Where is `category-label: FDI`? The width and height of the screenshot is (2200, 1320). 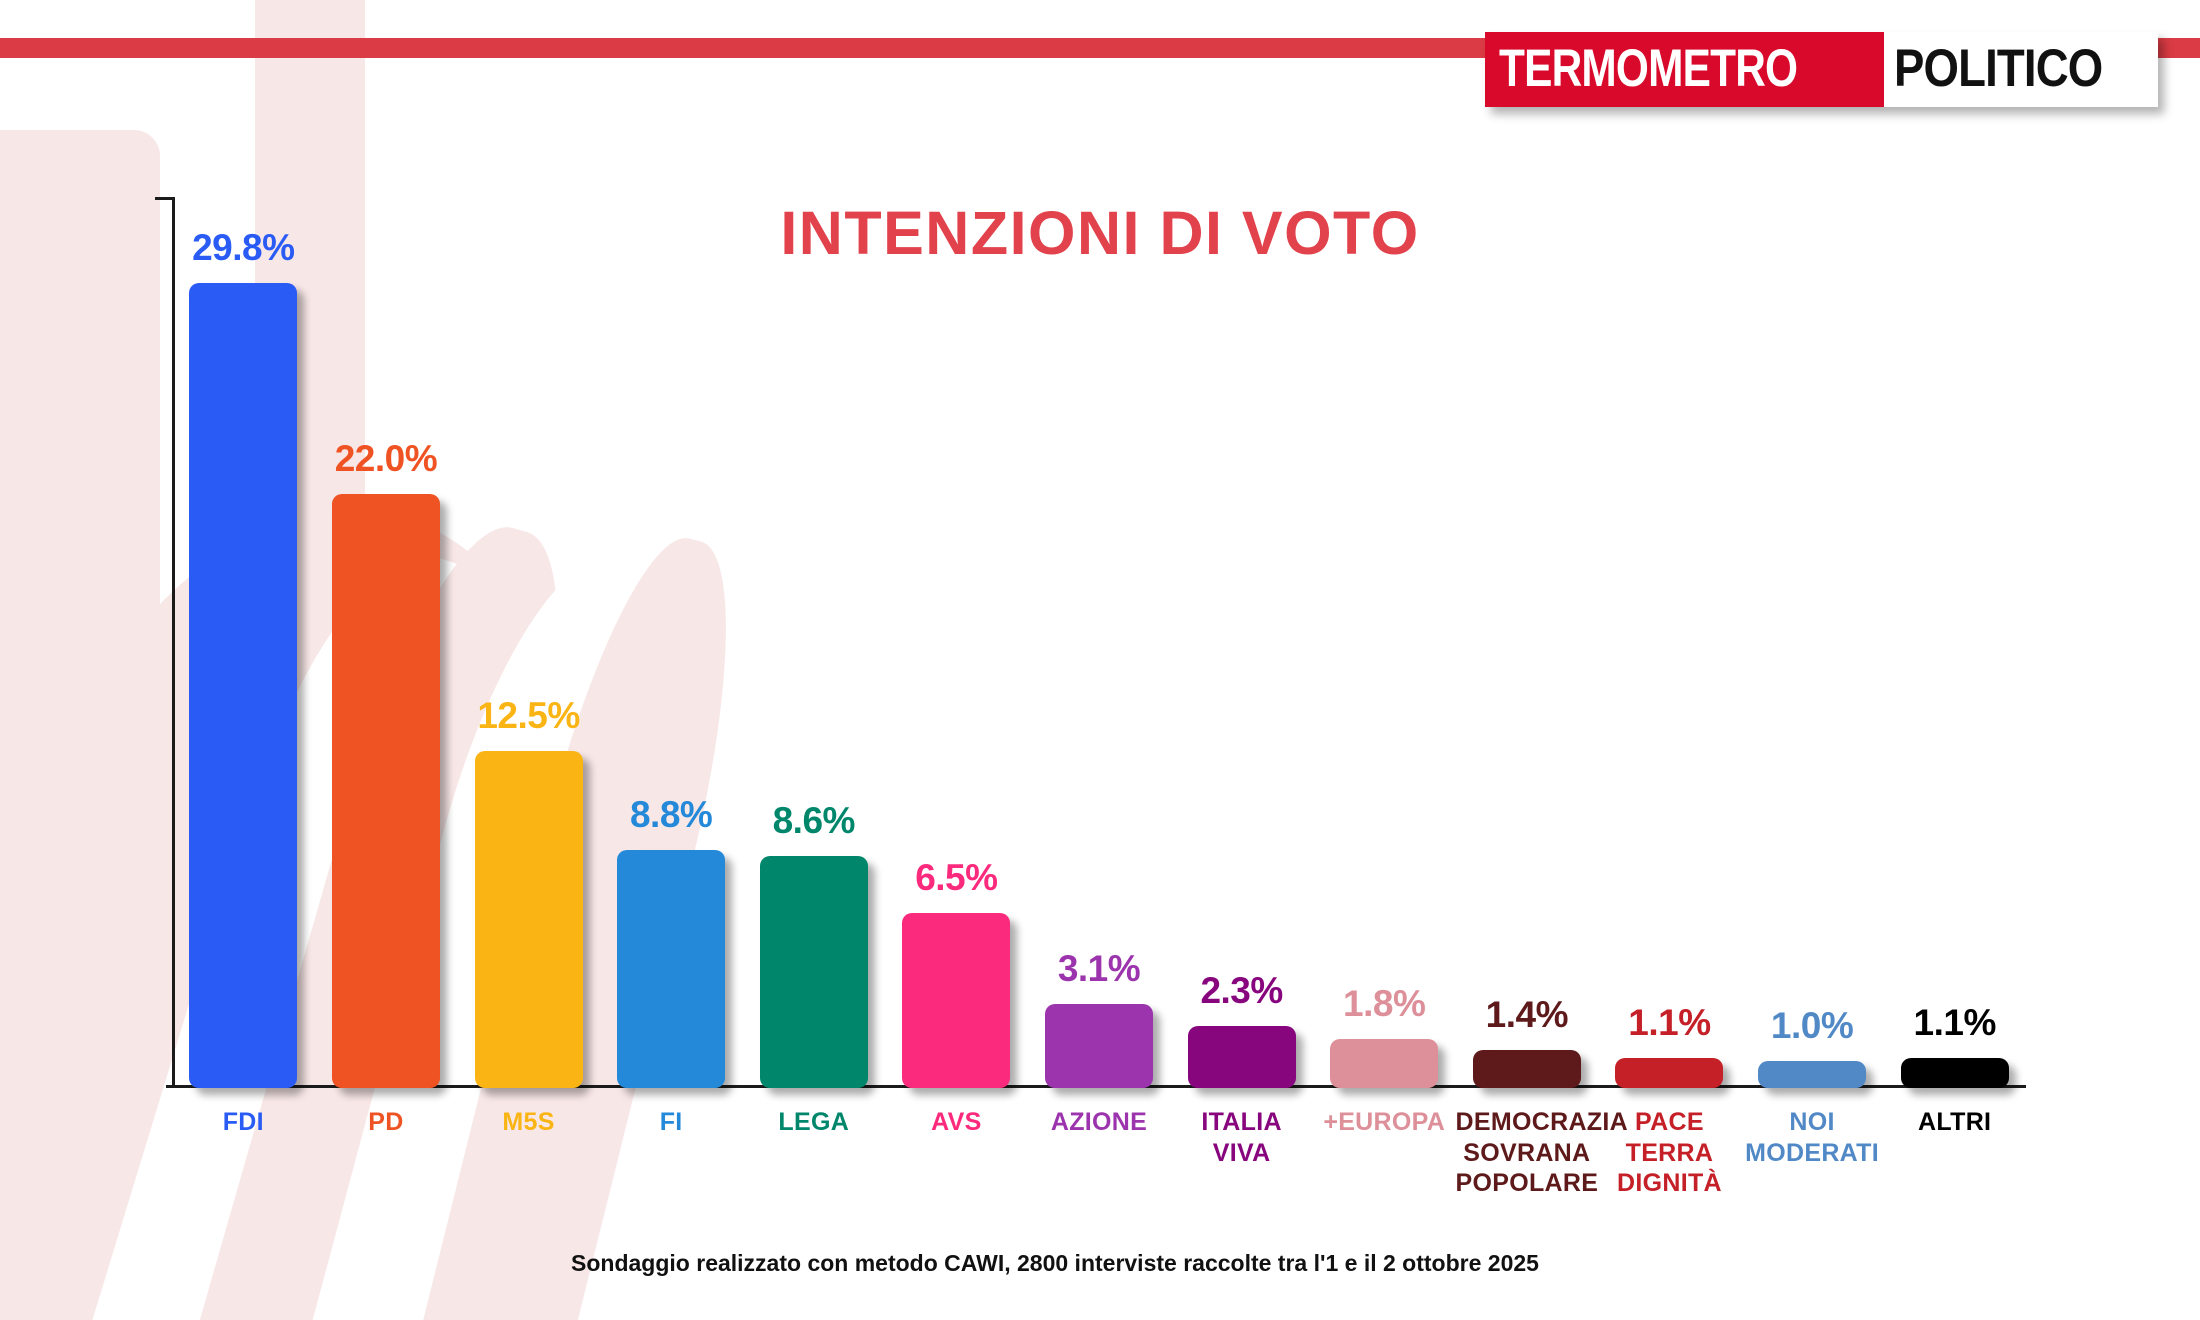 category-label: FDI is located at coordinates (243, 1122).